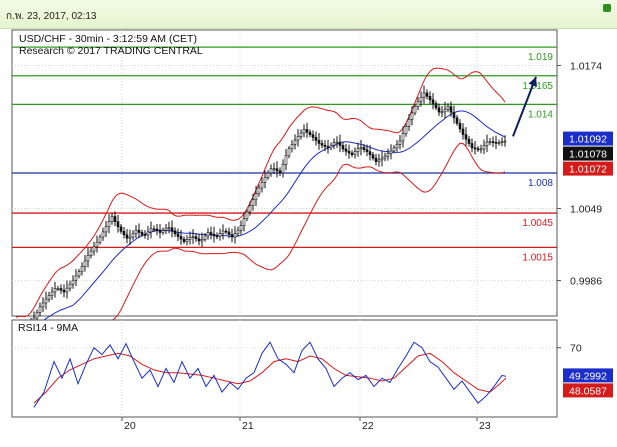 The width and height of the screenshot is (617, 447). What do you see at coordinates (537, 86) in the screenshot?
I see `level-label: 1.0165` at bounding box center [537, 86].